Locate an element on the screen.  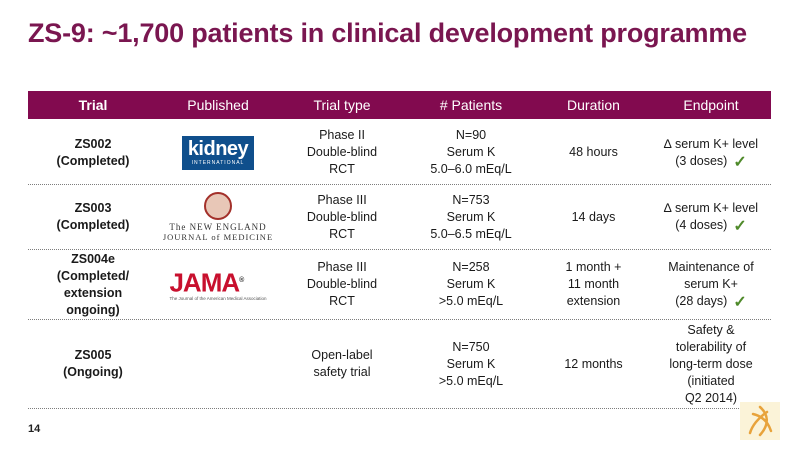
header-published: Published is located at coordinates (218, 105).